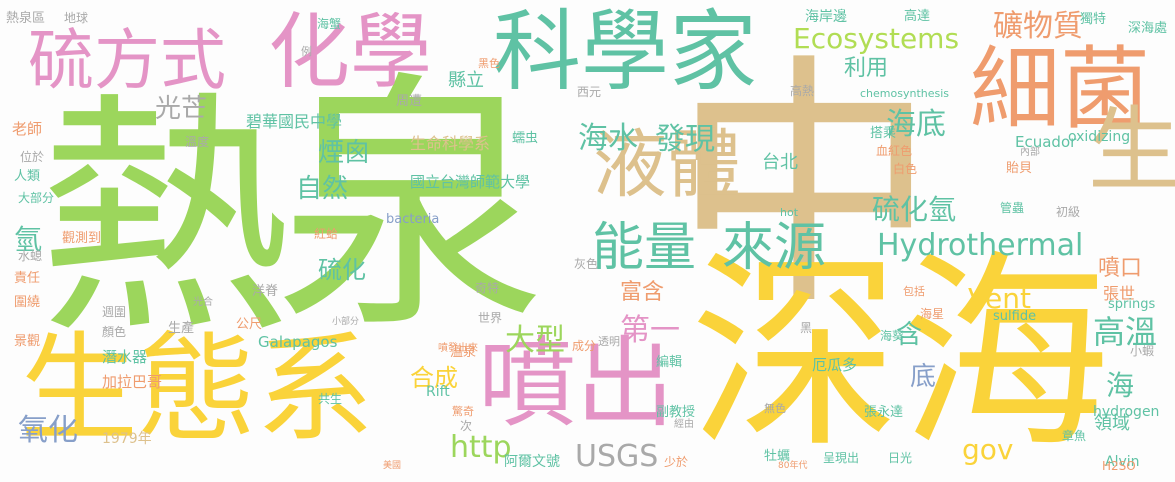 This screenshot has width=1175, height=482. I want to click on cloud-word: 日光, so click(900, 458).